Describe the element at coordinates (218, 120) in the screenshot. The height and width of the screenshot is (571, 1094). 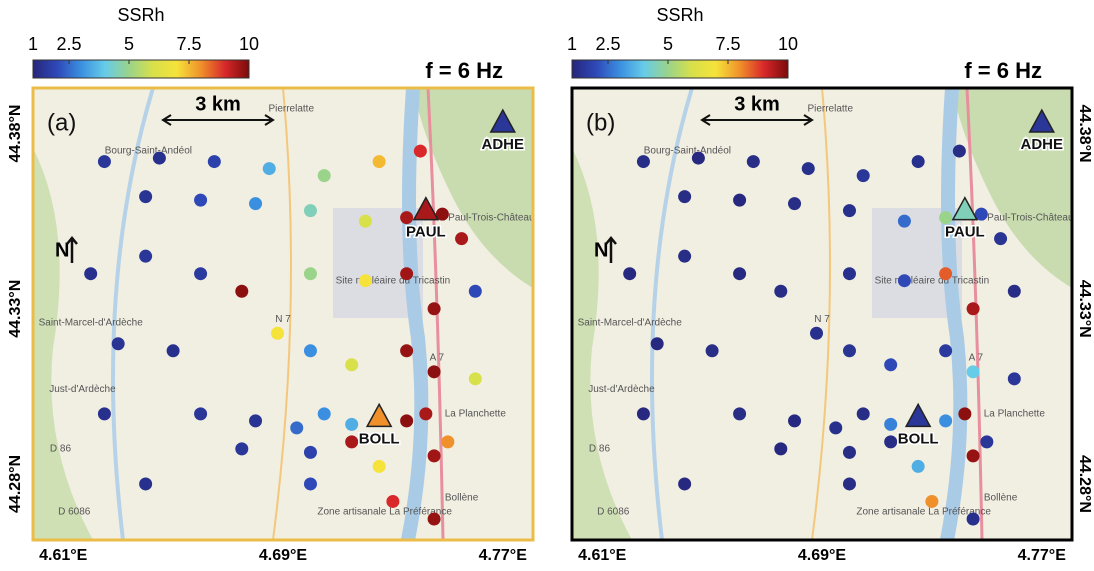
I see `scale-bar-ends` at that location.